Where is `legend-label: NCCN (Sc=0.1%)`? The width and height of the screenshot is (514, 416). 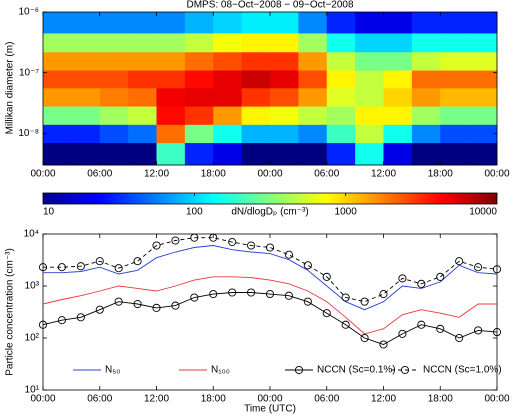
legend-label: NCCN (Sc=0.1%) is located at coordinates (356, 370).